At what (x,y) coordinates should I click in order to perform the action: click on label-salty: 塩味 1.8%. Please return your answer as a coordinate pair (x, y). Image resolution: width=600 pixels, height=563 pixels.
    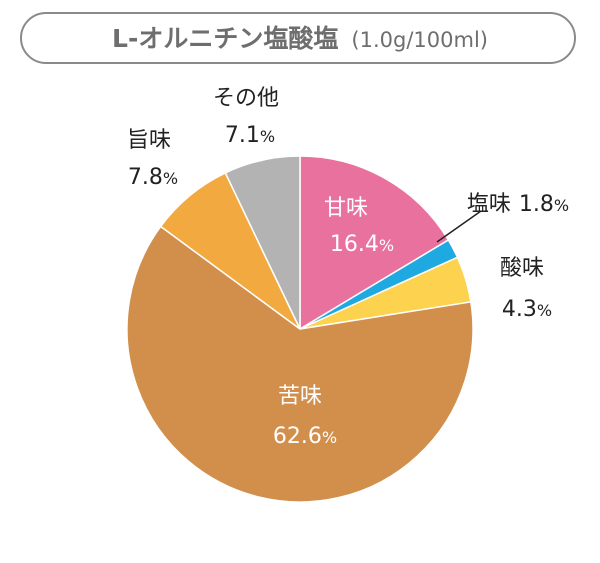
    Looking at the image, I should click on (518, 204).